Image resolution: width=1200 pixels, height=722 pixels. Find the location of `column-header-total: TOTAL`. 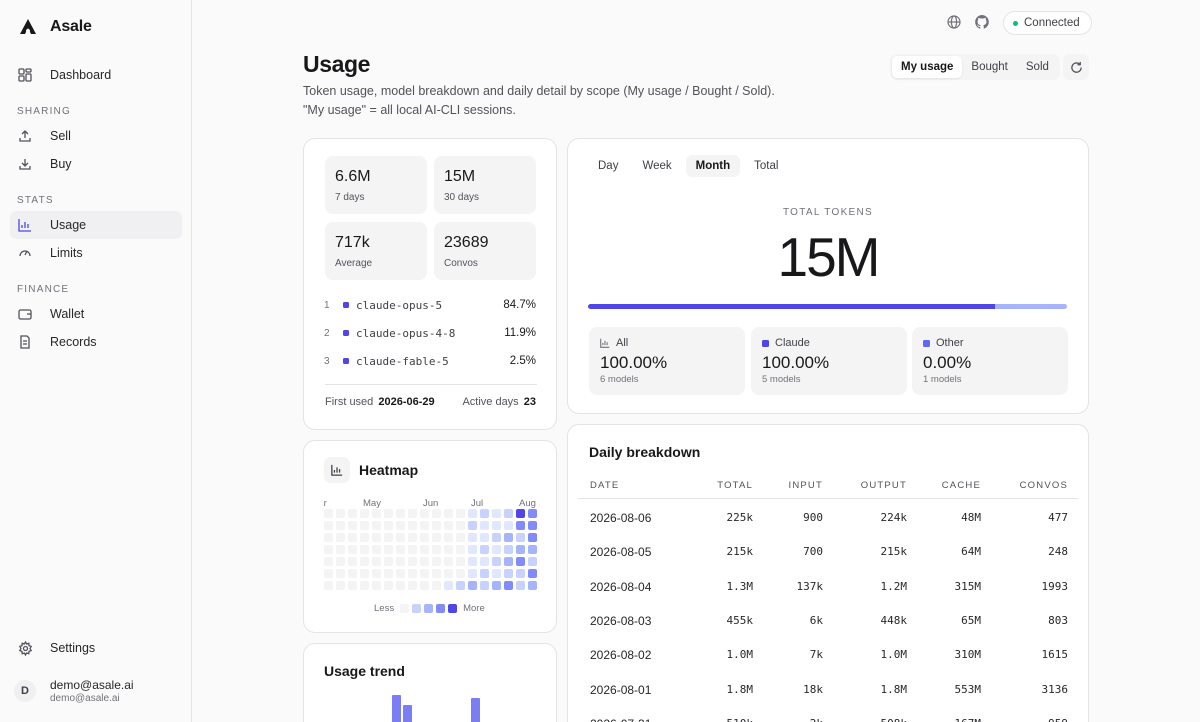

column-header-total: TOTAL is located at coordinates (735, 485).